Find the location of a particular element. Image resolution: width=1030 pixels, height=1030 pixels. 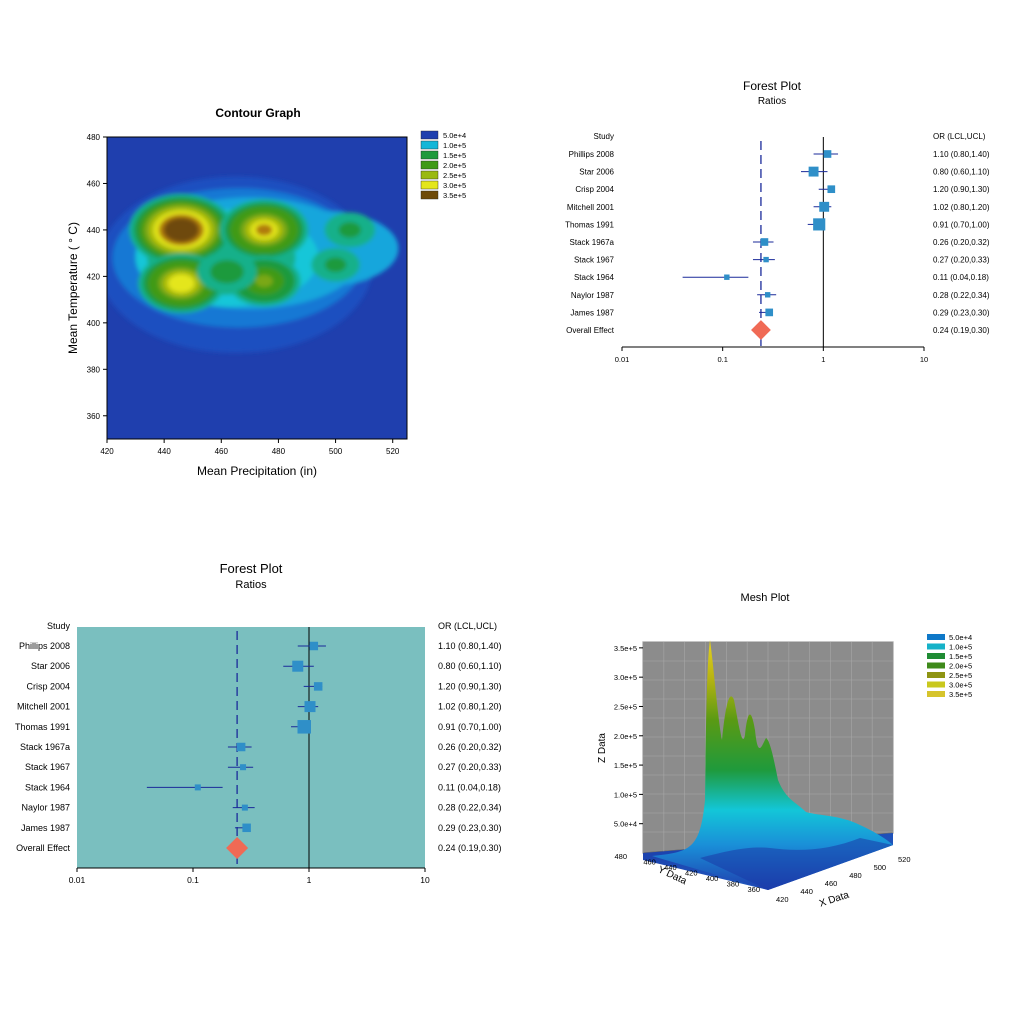

contour-y-label: Mean Temperature ( ° C) is located at coordinates (73, 288).